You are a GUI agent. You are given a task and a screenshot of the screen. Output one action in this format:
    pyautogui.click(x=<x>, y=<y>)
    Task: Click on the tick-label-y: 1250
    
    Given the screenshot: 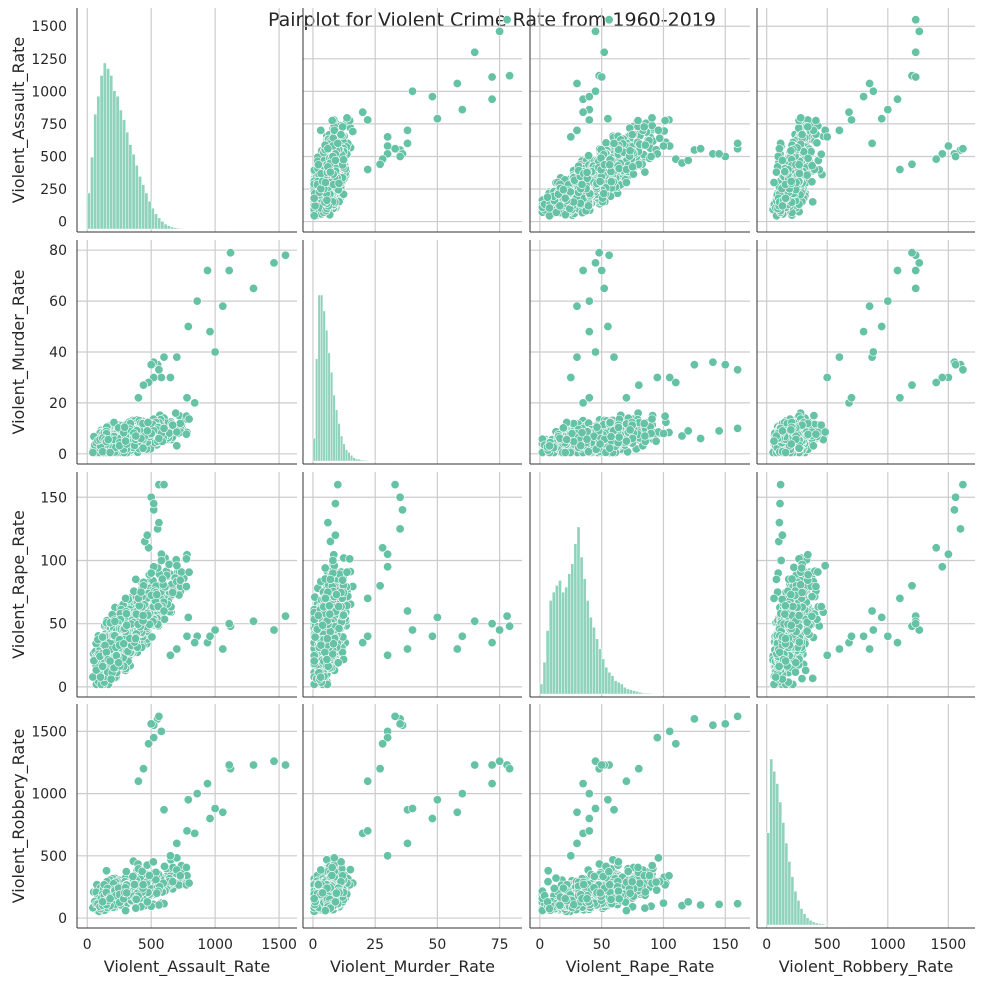 What is the action you would take?
    pyautogui.click(x=49, y=60)
    